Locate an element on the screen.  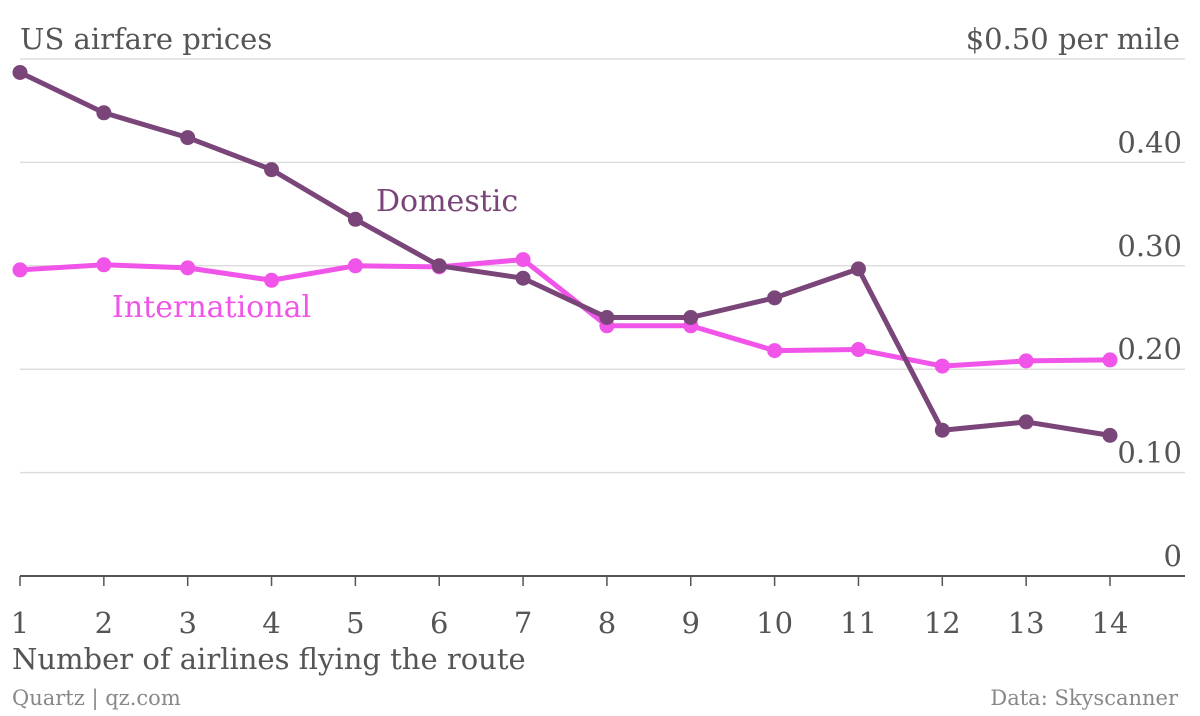
x-tick-label: 7 is located at coordinates (523, 623).